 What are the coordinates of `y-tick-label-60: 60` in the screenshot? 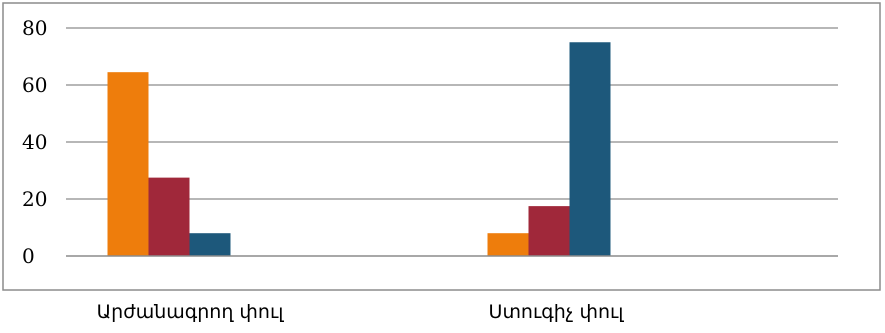 It's located at (34, 85).